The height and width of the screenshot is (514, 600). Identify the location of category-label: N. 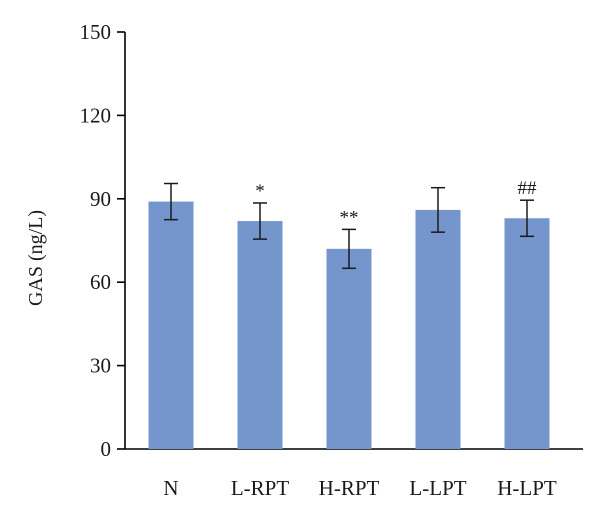
(170, 488).